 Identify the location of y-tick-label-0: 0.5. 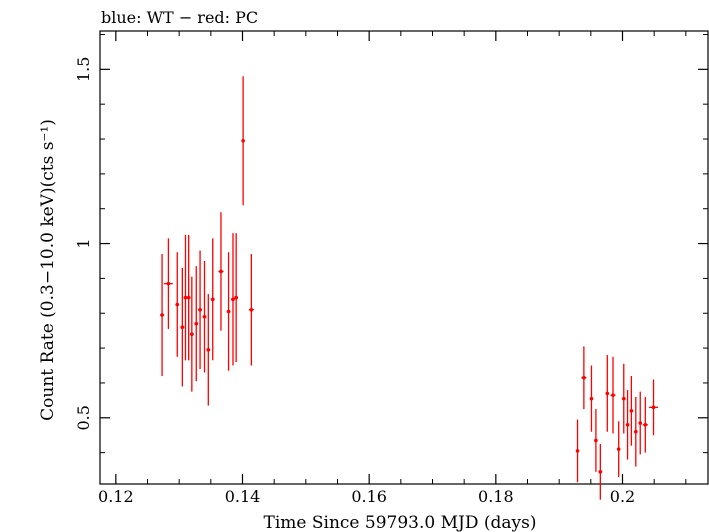
(83, 417).